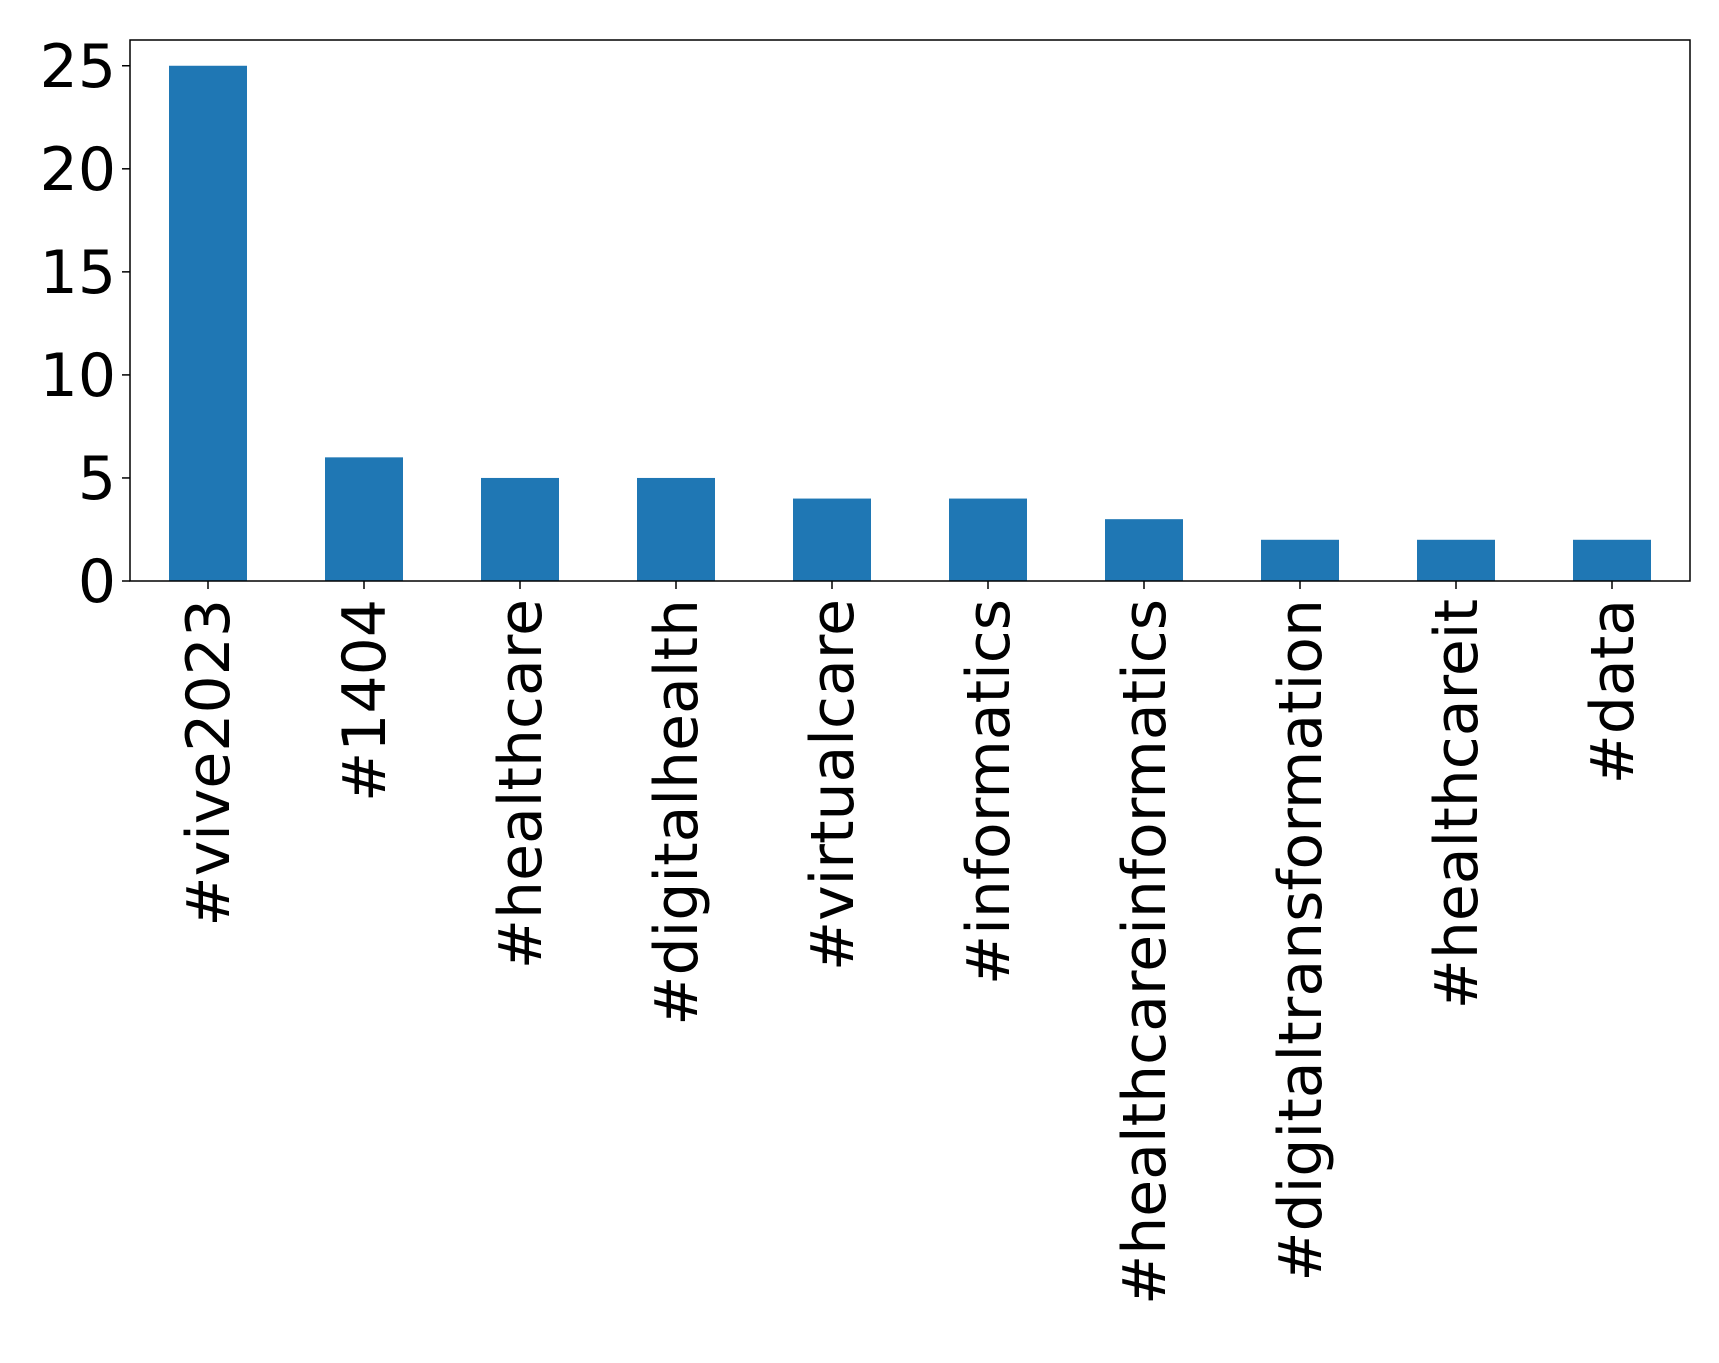 Image resolution: width=1719 pixels, height=1363 pixels. Describe the element at coordinates (78, 376) in the screenshot. I see `y-tick-label: 10` at that location.